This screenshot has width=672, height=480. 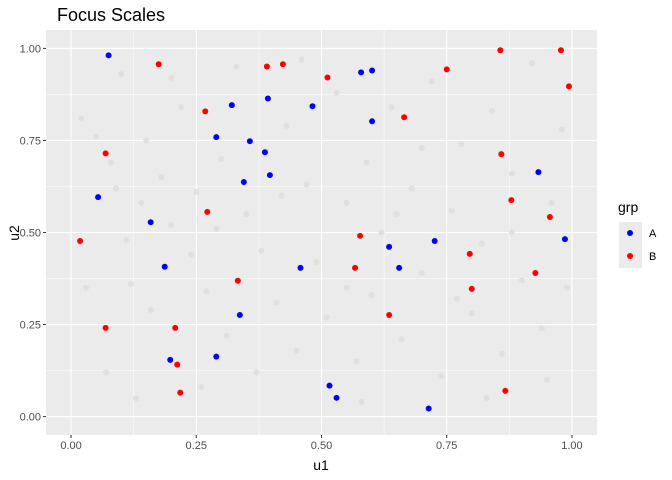 I want to click on x-tick-label: 0.00, so click(x=70, y=446).